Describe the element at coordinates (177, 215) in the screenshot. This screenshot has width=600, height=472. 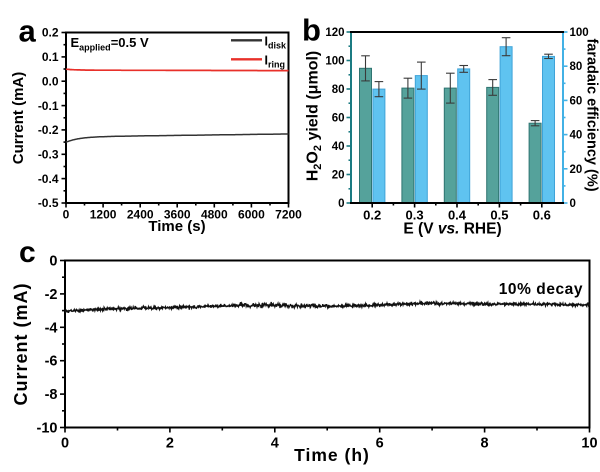
I see `svg-text: 3600` at that location.